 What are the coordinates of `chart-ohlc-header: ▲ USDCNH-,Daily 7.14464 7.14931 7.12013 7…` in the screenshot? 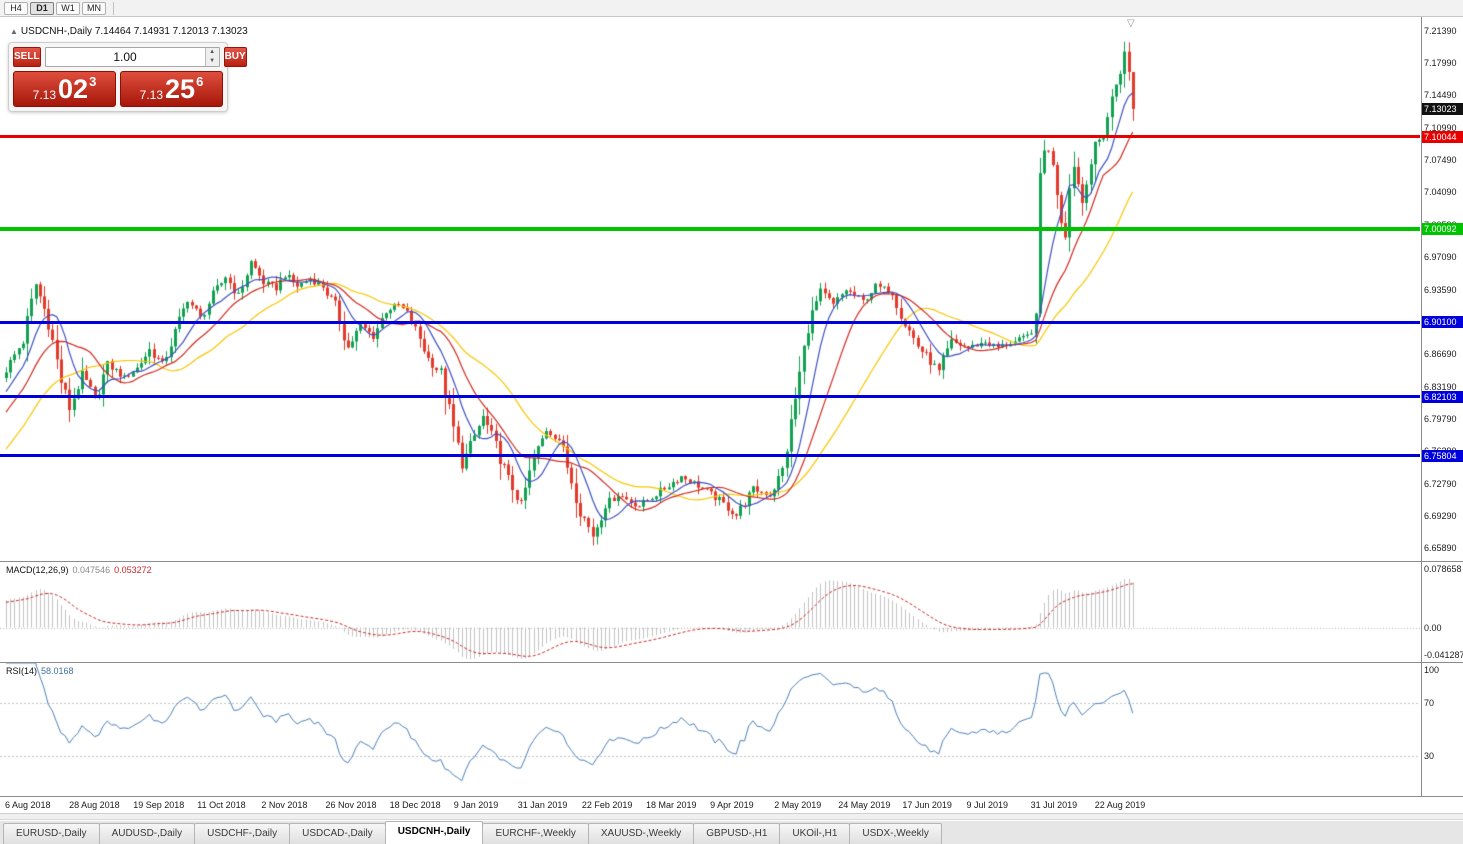 It's located at (129, 31).